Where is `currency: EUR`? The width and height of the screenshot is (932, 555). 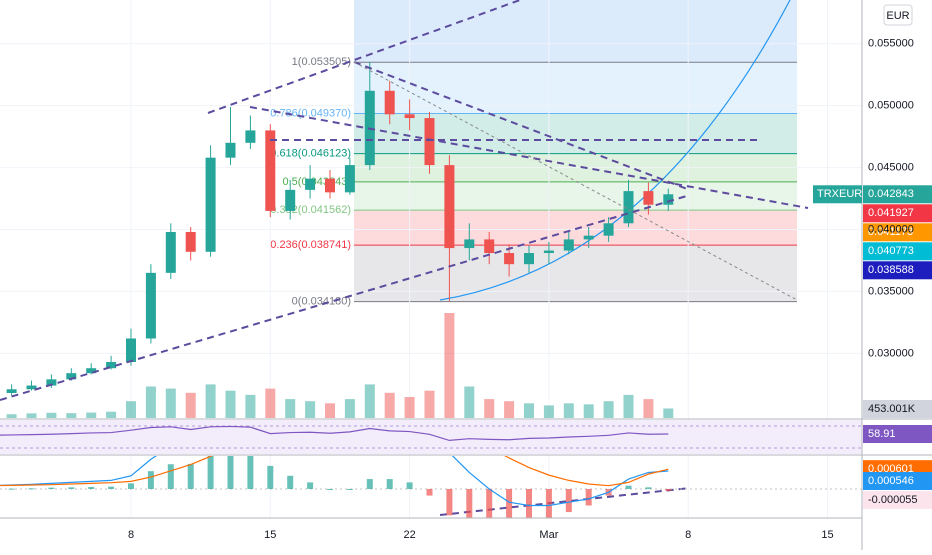
currency: EUR is located at coordinates (897, 16).